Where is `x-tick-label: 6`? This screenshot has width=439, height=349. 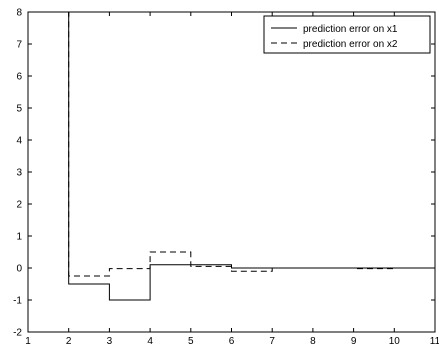 x-tick-label: 6 is located at coordinates (232, 341).